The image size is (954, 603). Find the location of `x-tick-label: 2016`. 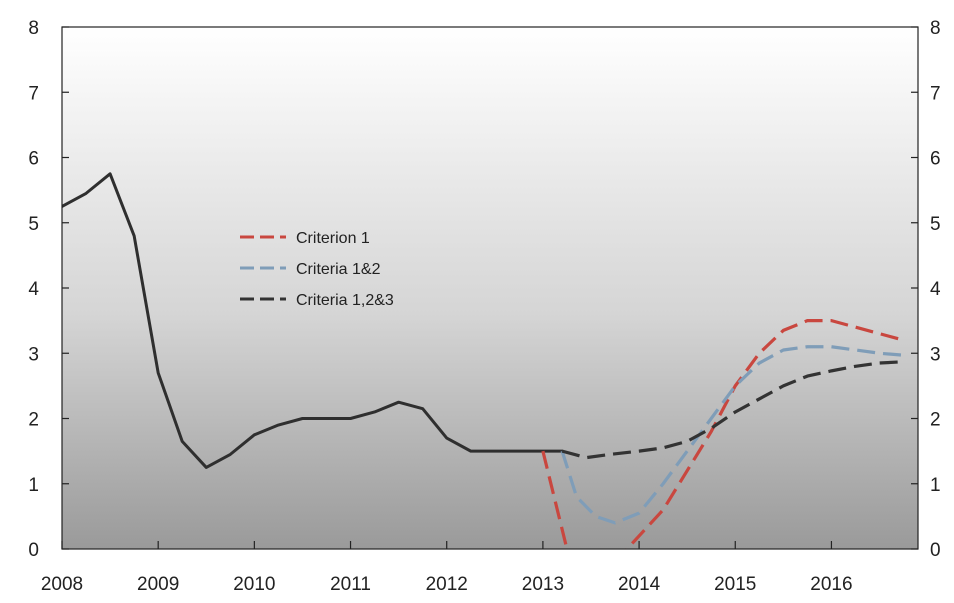

x-tick-label: 2016 is located at coordinates (831, 584).